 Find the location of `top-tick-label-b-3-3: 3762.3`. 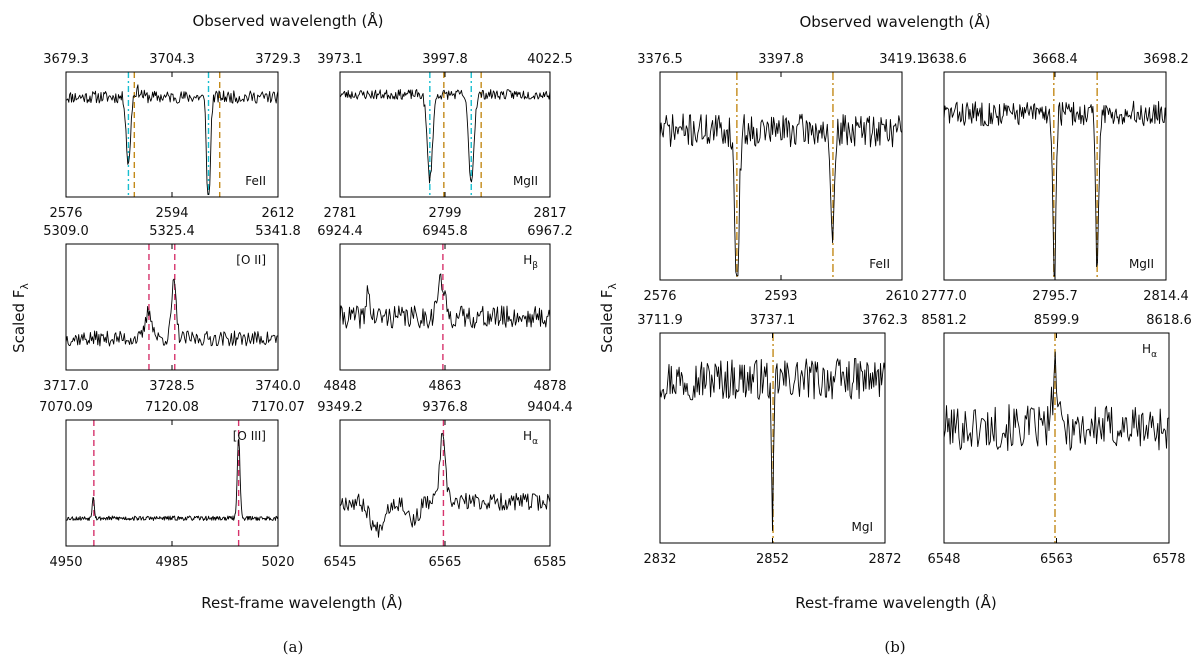

top-tick-label-b-3-3: 3762.3 is located at coordinates (885, 320).